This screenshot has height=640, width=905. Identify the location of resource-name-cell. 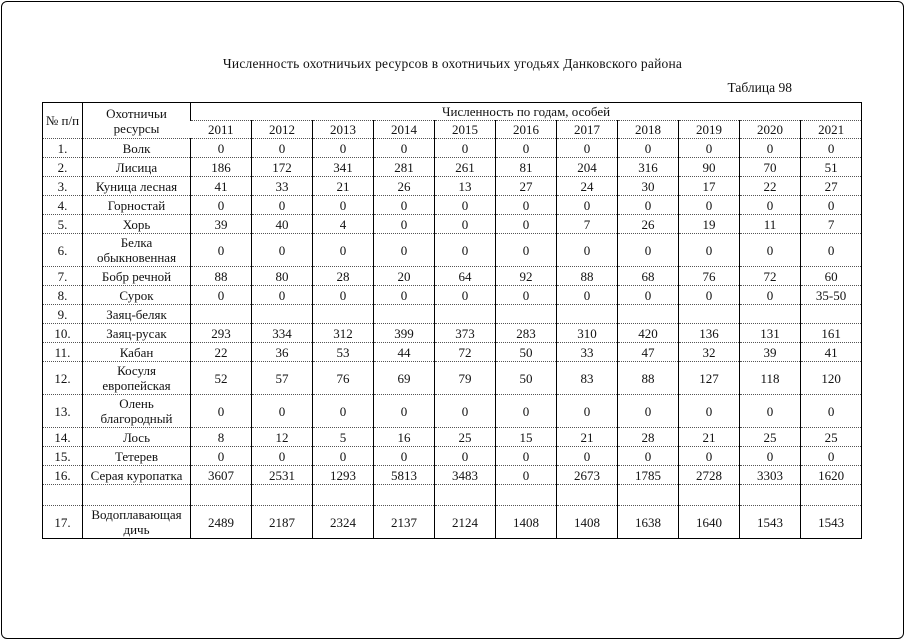
(136, 495).